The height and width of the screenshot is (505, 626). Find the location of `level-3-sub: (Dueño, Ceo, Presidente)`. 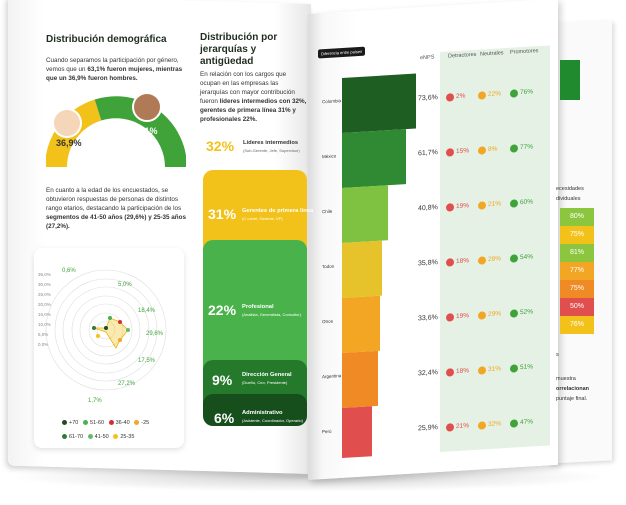

level-3-sub: (Dueño, Ceo, Presidente) is located at coordinates (265, 382).